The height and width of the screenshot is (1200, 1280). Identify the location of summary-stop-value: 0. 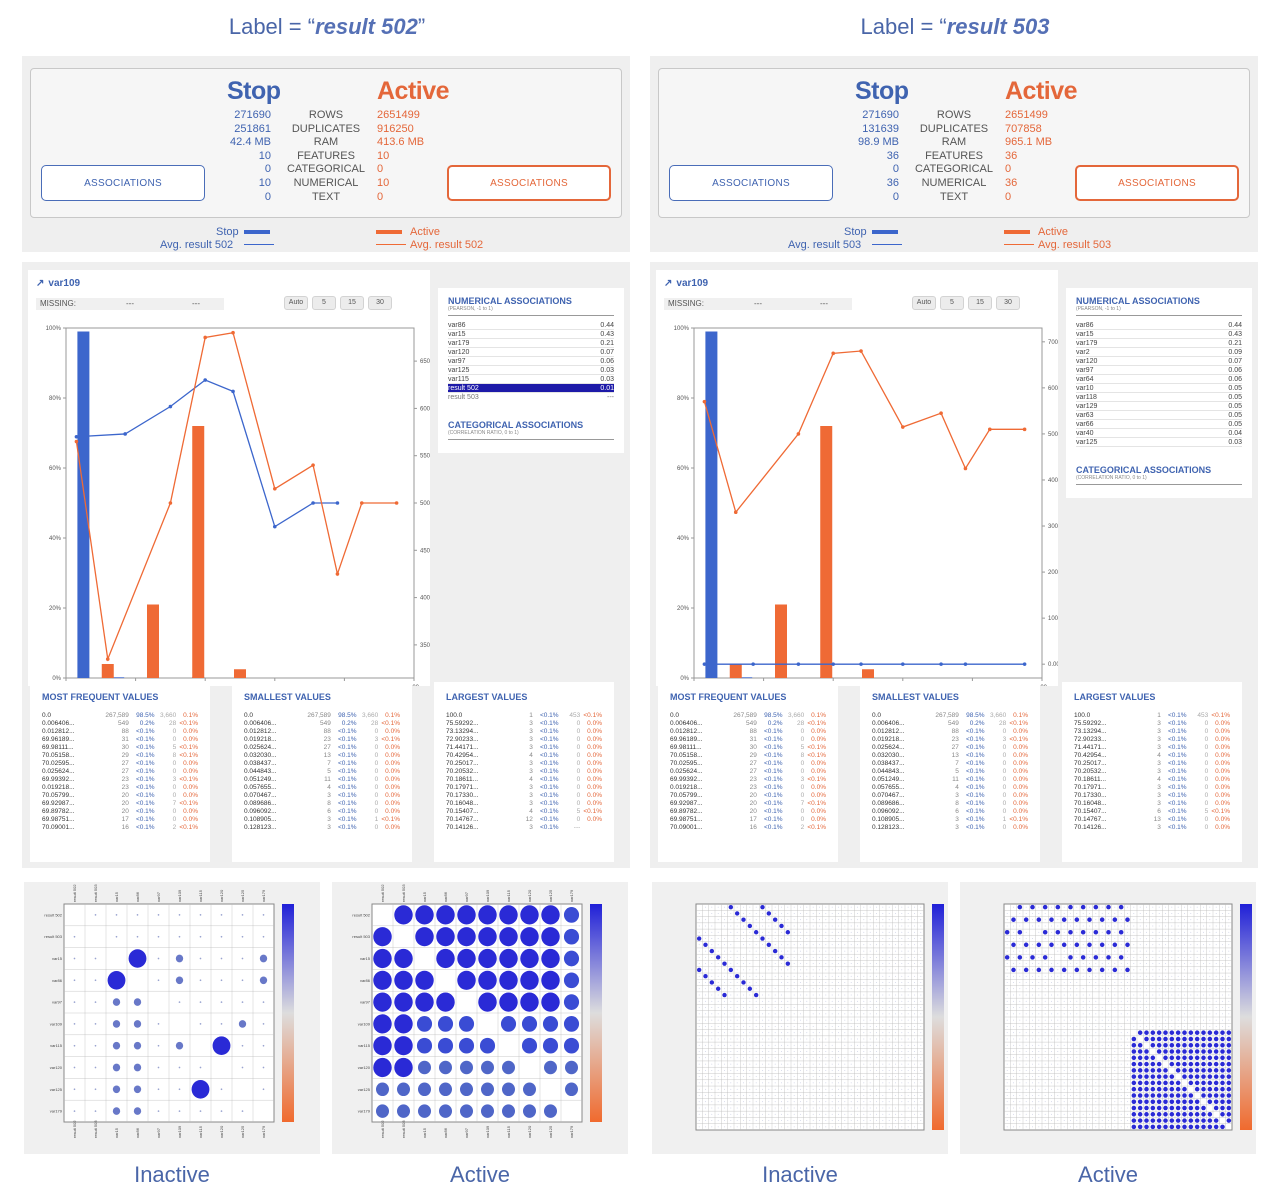
(267, 169).